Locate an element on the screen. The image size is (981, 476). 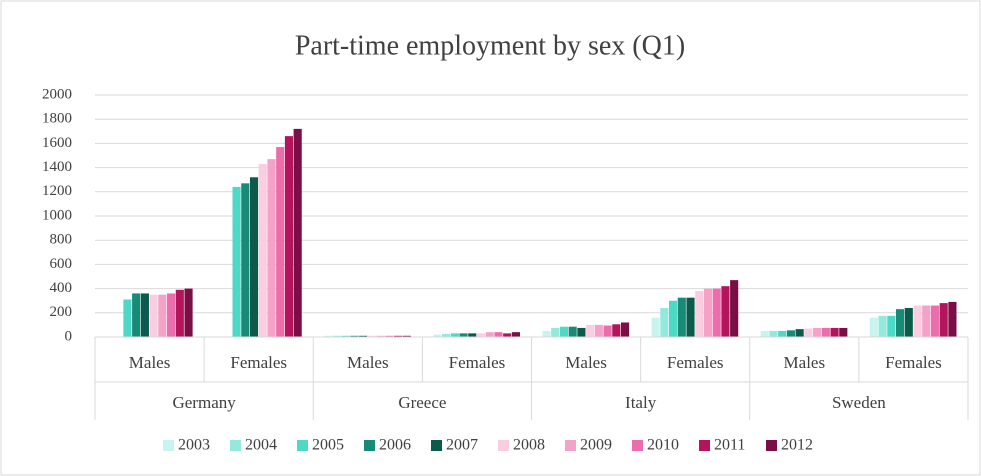
legend-label: 2011 is located at coordinates (729, 445).